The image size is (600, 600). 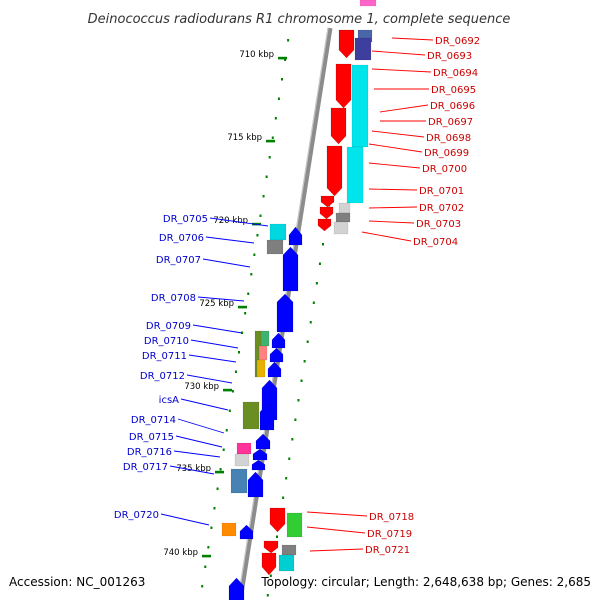 What do you see at coordinates (181, 238) in the screenshot?
I see `forward-gene-label: DR_0706` at bounding box center [181, 238].